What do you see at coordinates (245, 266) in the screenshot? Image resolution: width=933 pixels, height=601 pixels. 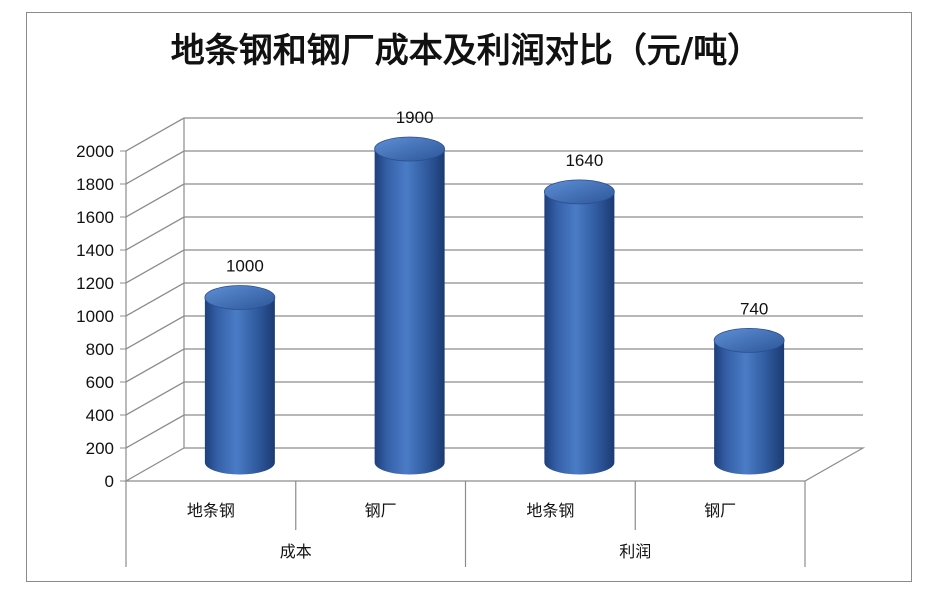 I see `data-label: 1000` at bounding box center [245, 266].